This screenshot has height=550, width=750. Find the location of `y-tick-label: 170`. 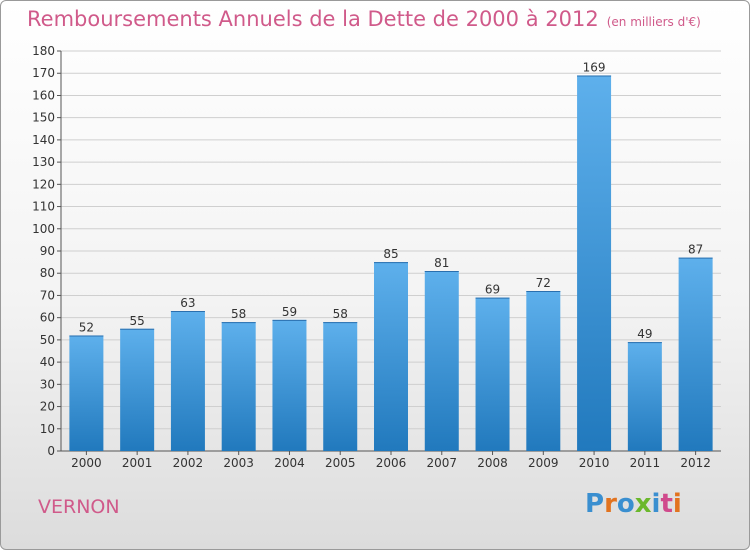

y-tick-label: 170 is located at coordinates (43, 73).